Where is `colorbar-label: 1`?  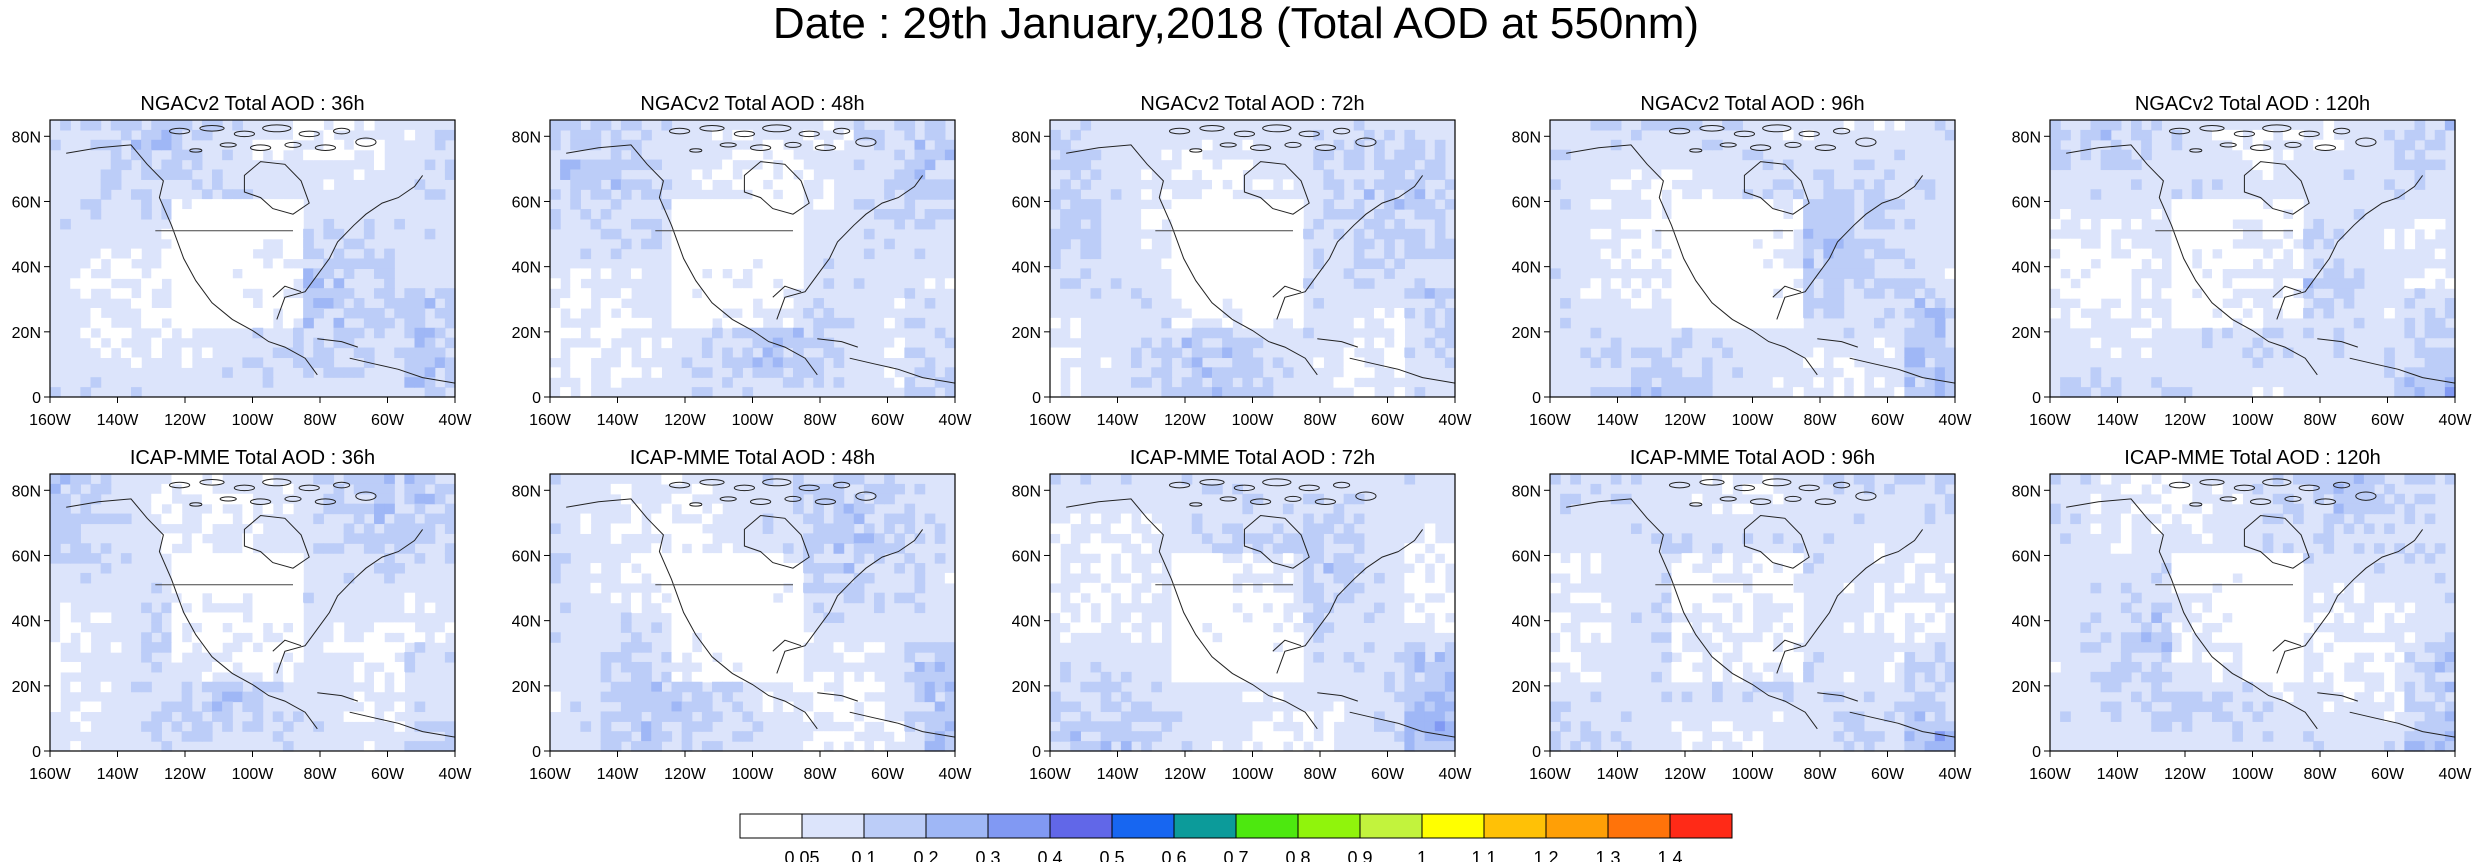 colorbar-label: 1 is located at coordinates (1422, 855).